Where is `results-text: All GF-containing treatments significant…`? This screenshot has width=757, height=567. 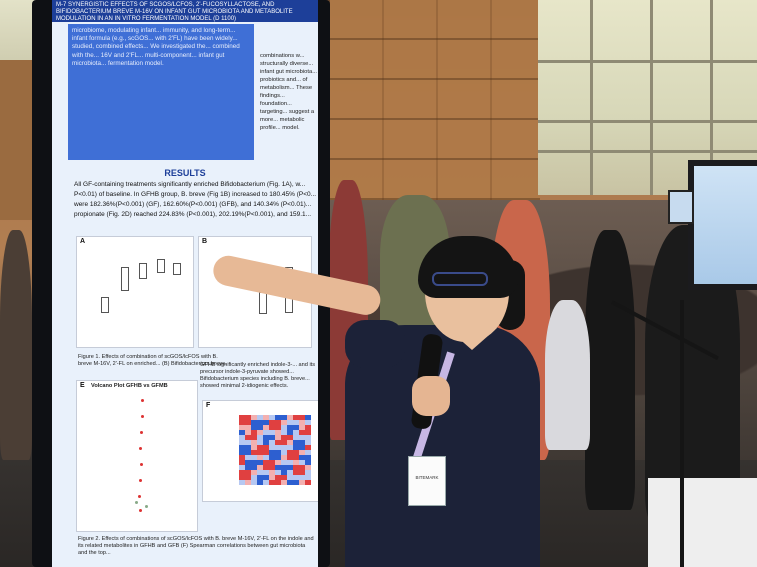 results-text: All GF-containing treatments significant… is located at coordinates (195, 199).